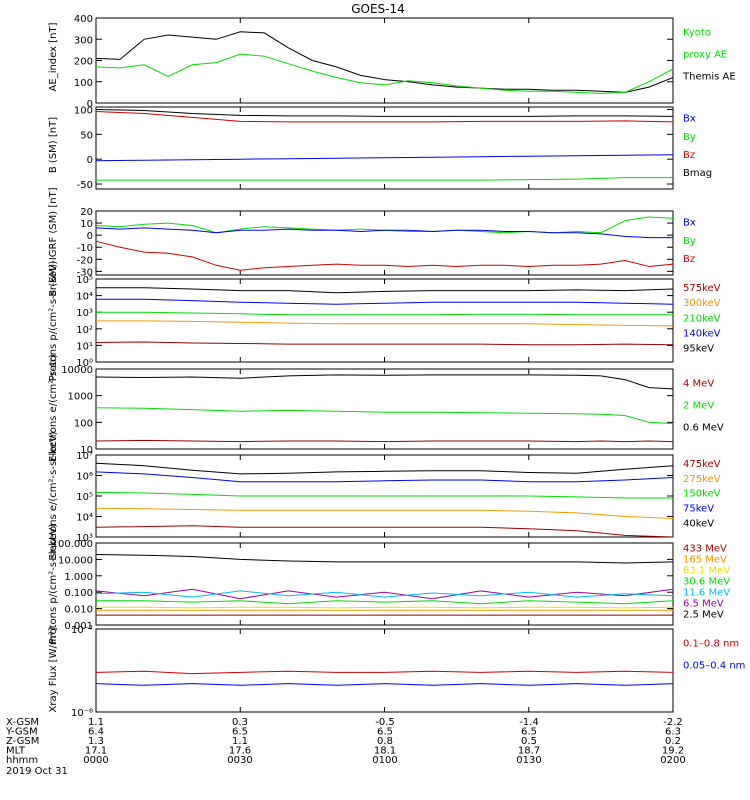  Describe the element at coordinates (703, 614) in the screenshot. I see `legend-entry-black: 2.5 MeV` at that location.